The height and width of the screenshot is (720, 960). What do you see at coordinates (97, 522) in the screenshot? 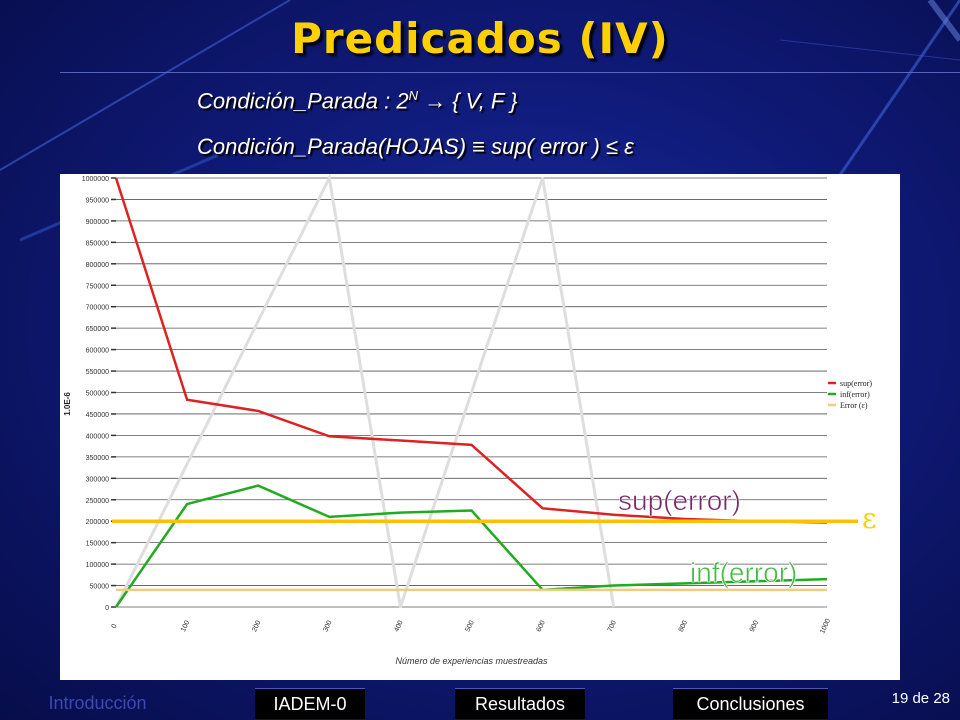
I see `y-tick-label: 200000` at bounding box center [97, 522].